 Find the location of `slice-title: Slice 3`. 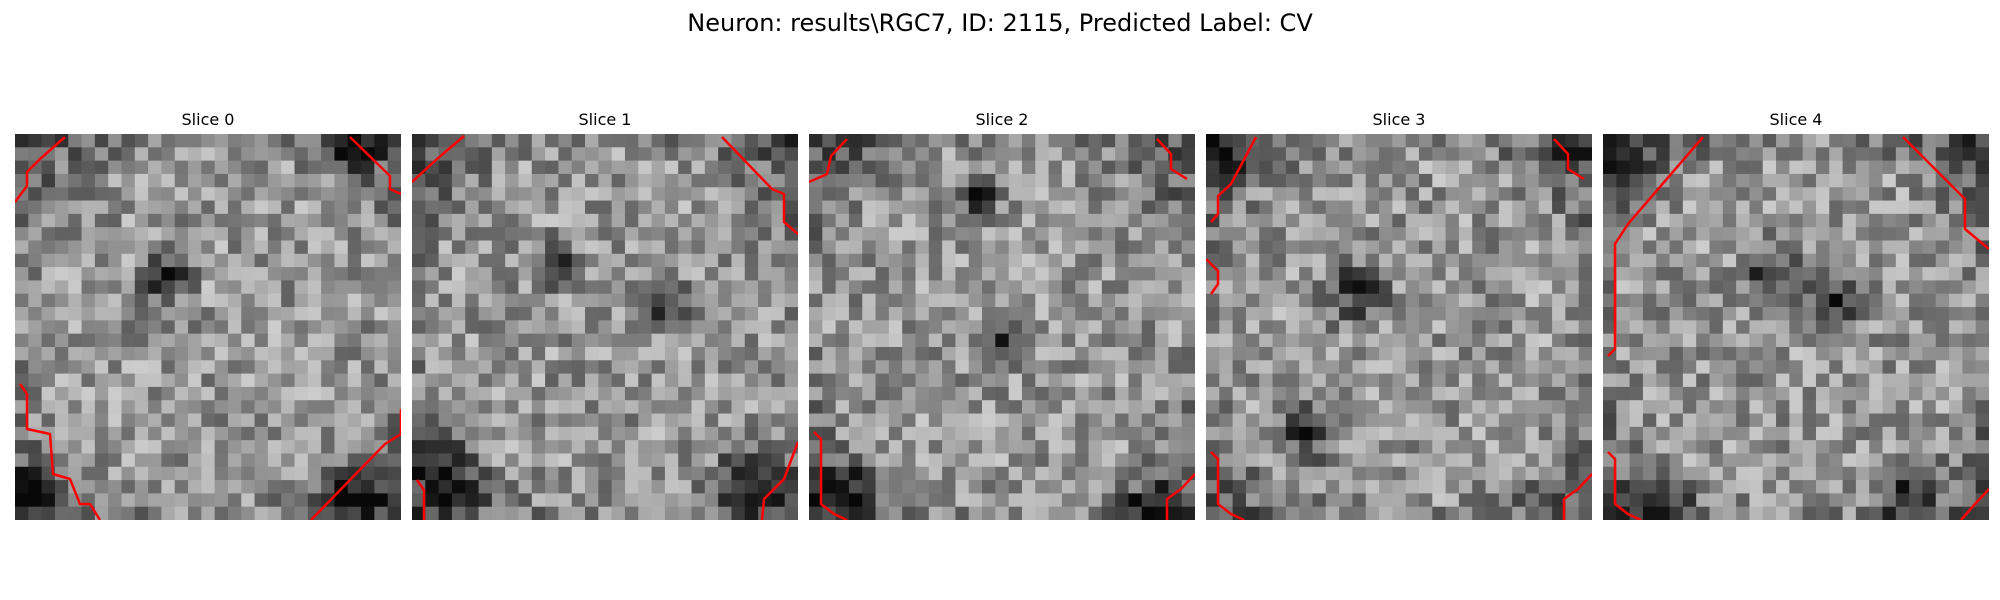

slice-title: Slice 3 is located at coordinates (1399, 119).